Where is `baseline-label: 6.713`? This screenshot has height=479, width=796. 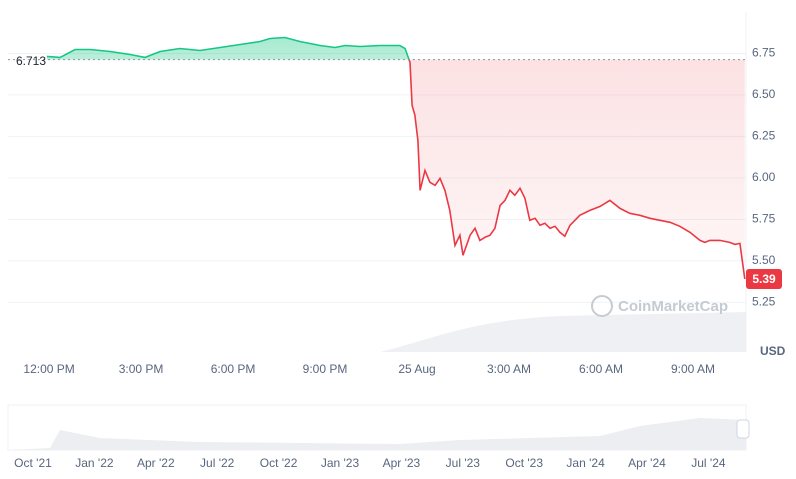
baseline-label: 6.713 is located at coordinates (31, 61).